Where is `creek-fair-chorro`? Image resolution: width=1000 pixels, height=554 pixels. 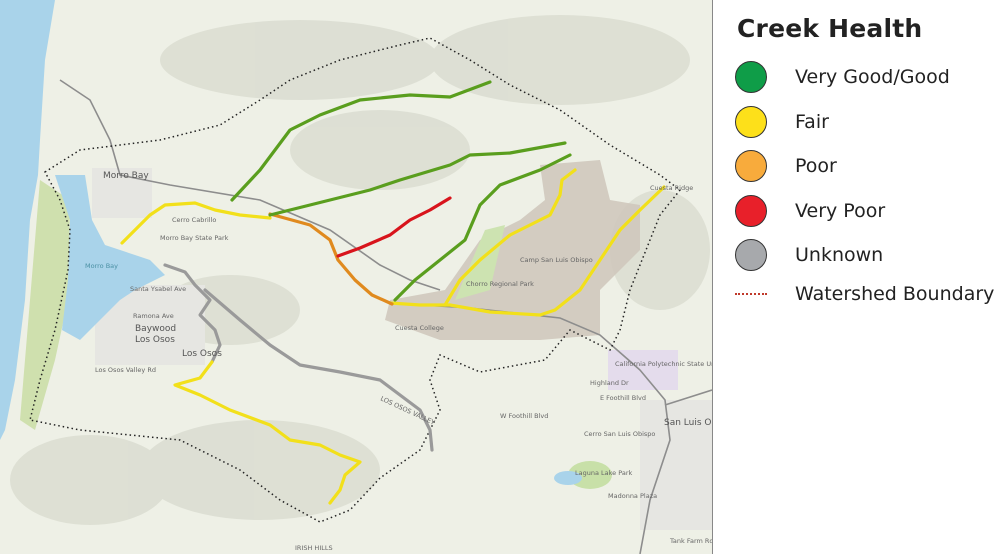
creek-fair-chorro is located at coordinates (527, 251).